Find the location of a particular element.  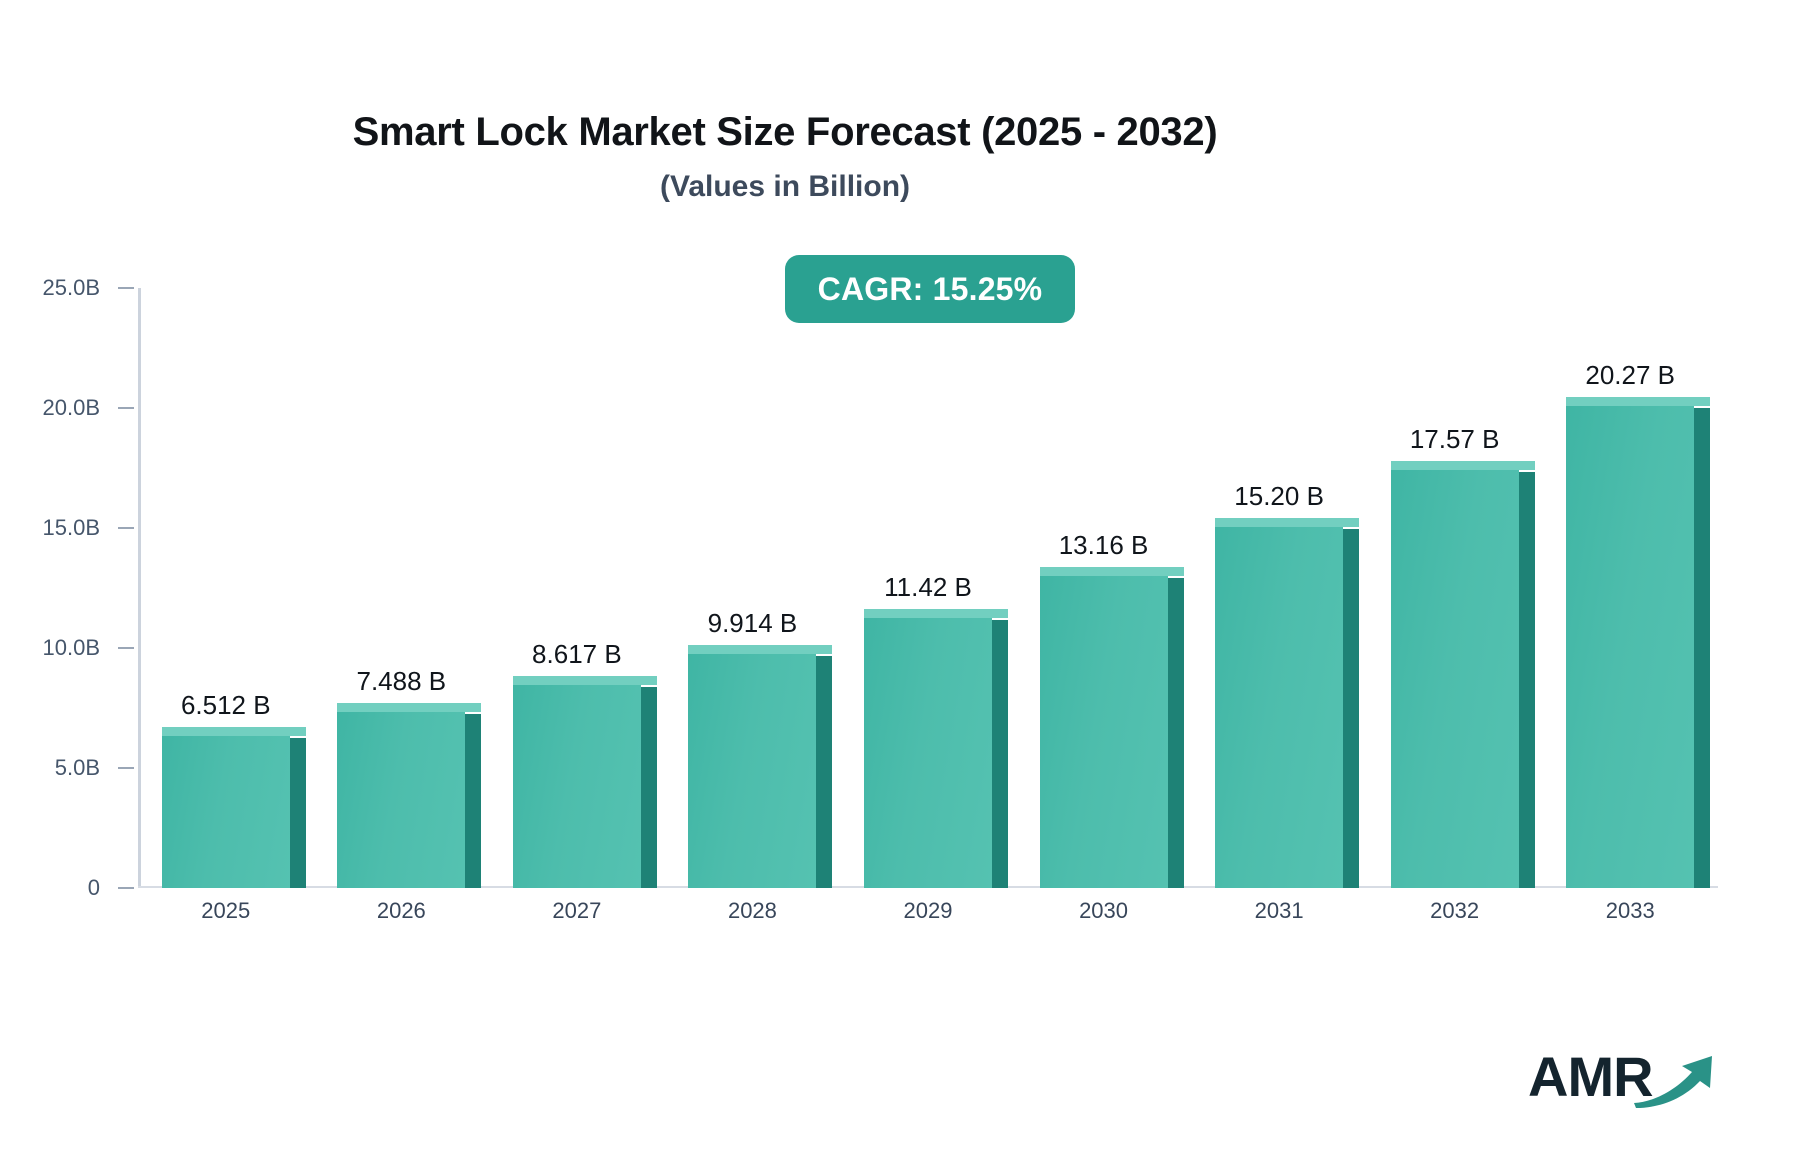

x-tick-label: 2029 is located at coordinates (928, 910).